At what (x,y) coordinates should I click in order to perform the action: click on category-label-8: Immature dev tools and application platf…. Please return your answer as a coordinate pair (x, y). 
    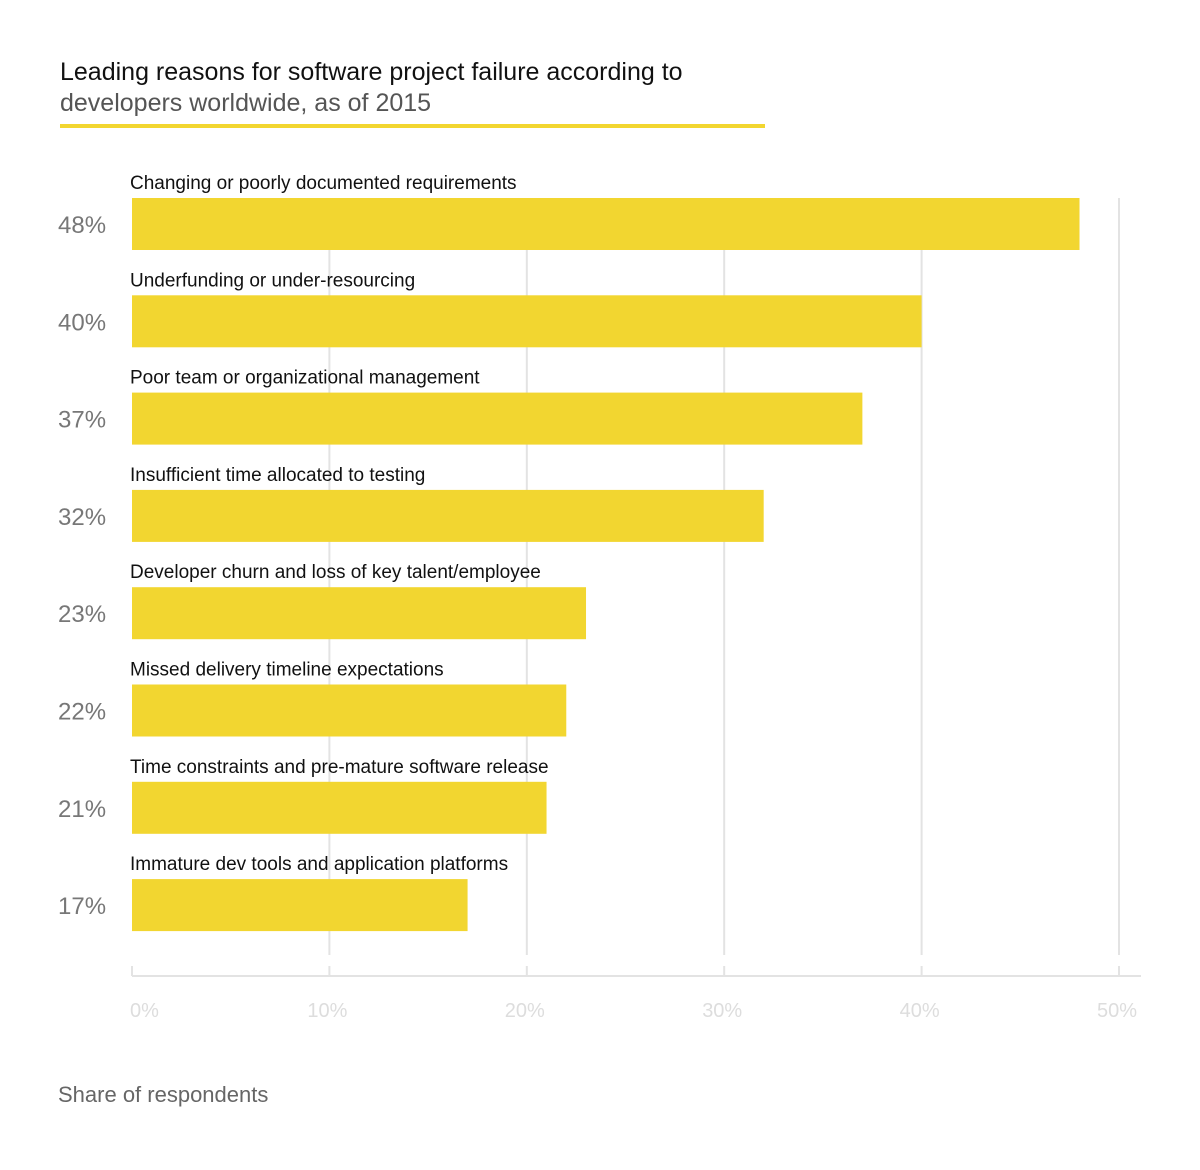
    Looking at the image, I should click on (319, 864).